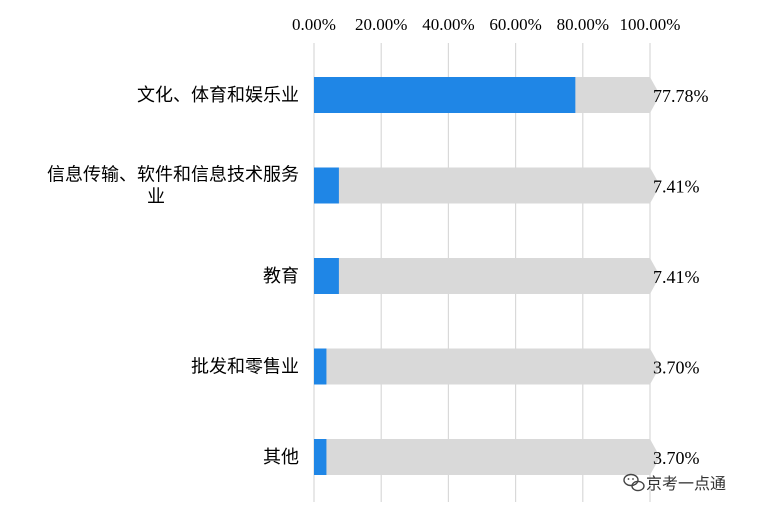 This screenshot has height=515, width=757. Describe the element at coordinates (681, 96) in the screenshot. I see `data-label: 77.78%` at that location.